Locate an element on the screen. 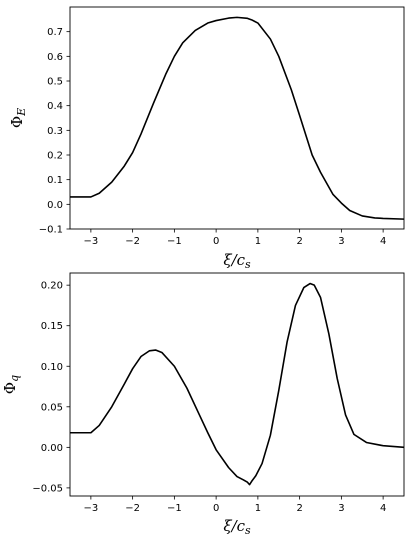 The image size is (411, 543). y-tick-label: −0.1 is located at coordinates (51, 230).